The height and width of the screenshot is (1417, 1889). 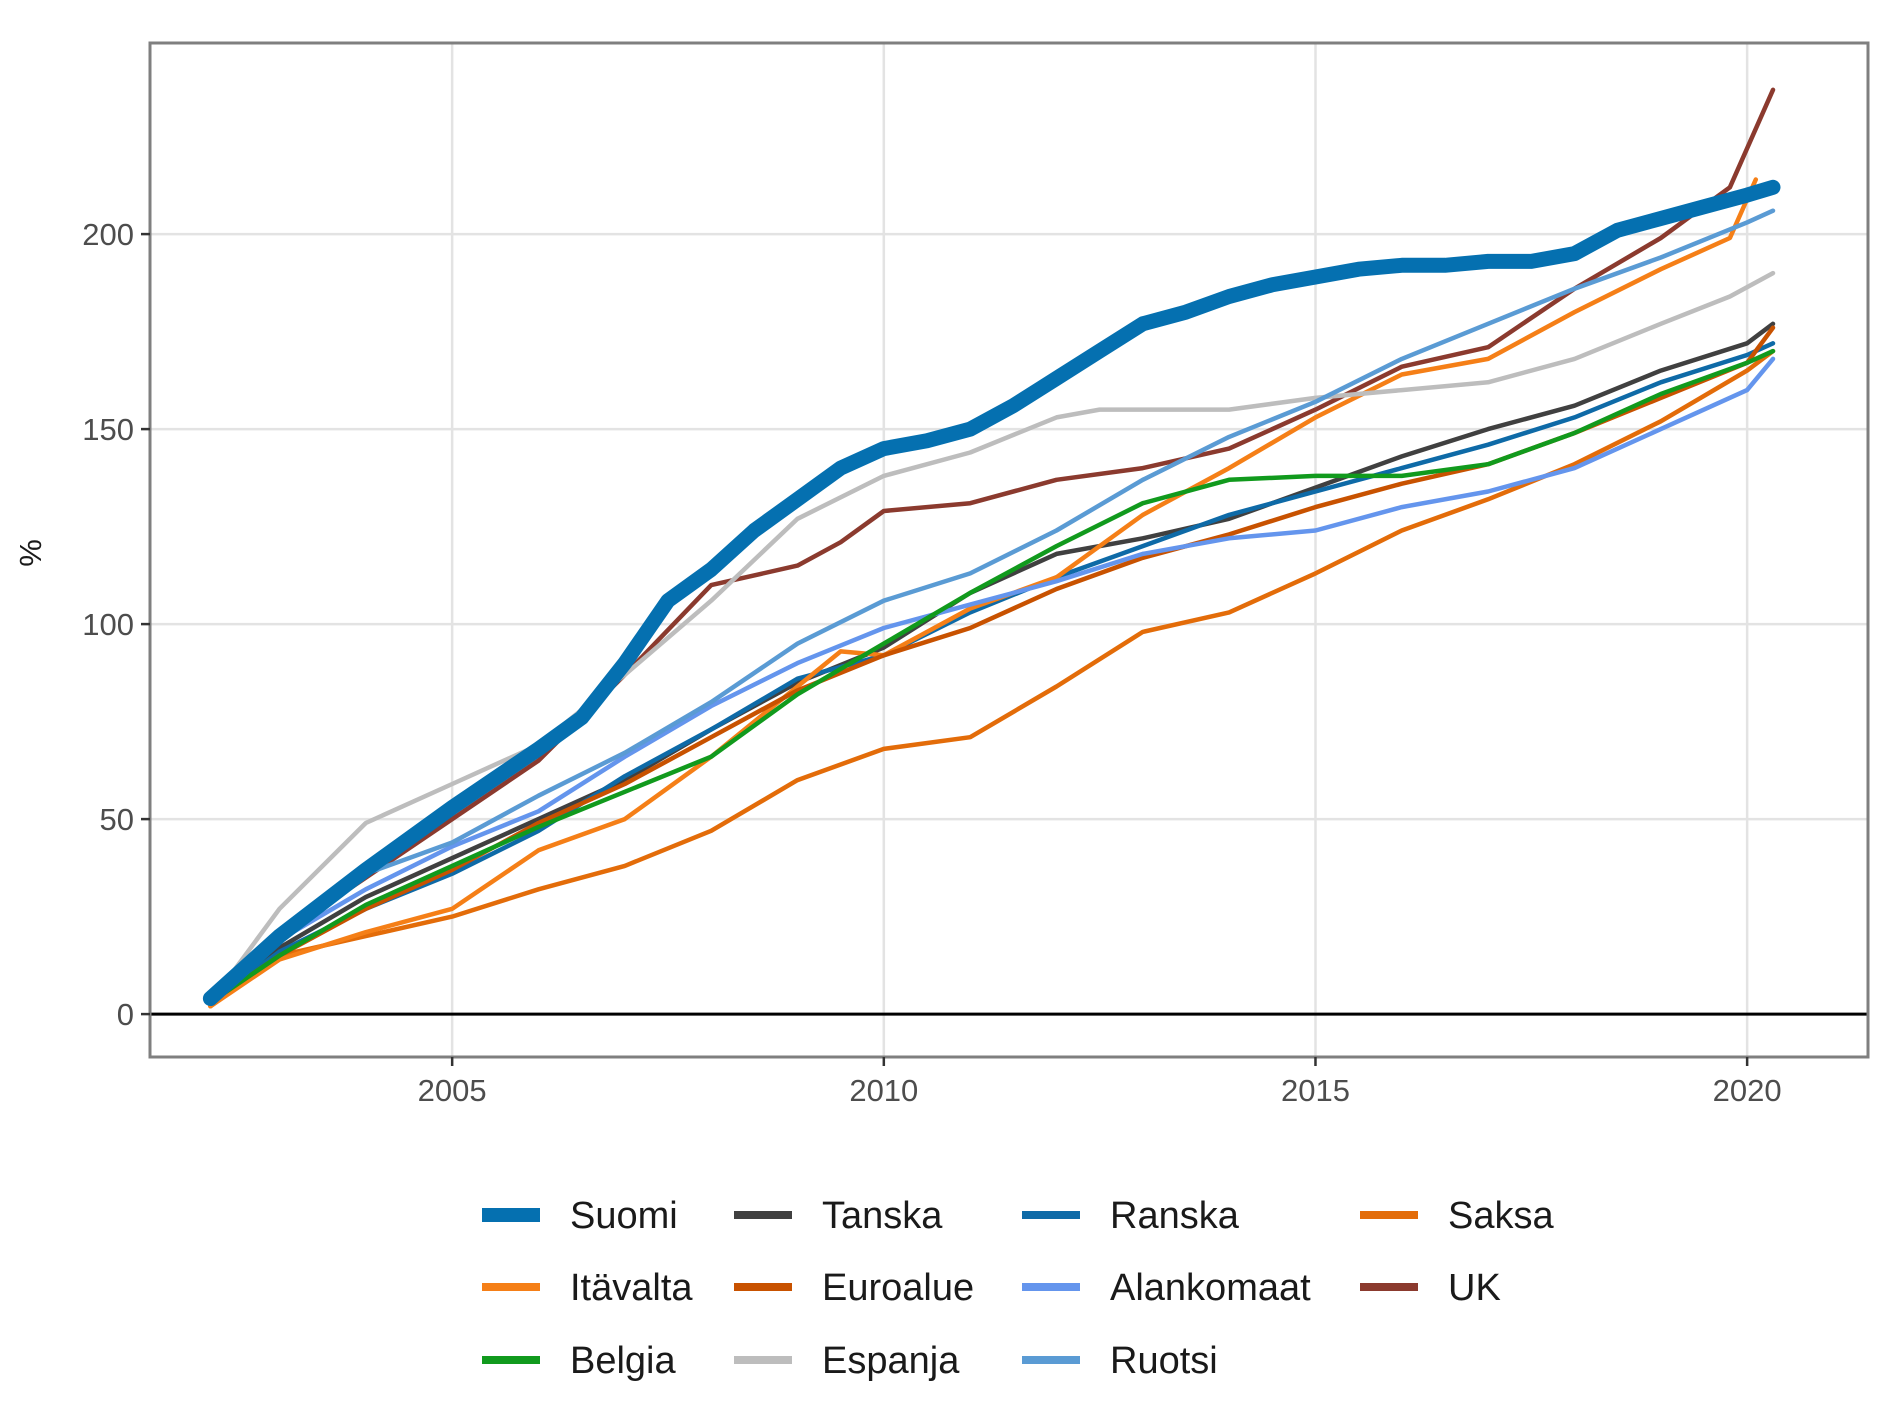 I want to click on legend-label-ranska: Ranska, so click(x=1175, y=1216).